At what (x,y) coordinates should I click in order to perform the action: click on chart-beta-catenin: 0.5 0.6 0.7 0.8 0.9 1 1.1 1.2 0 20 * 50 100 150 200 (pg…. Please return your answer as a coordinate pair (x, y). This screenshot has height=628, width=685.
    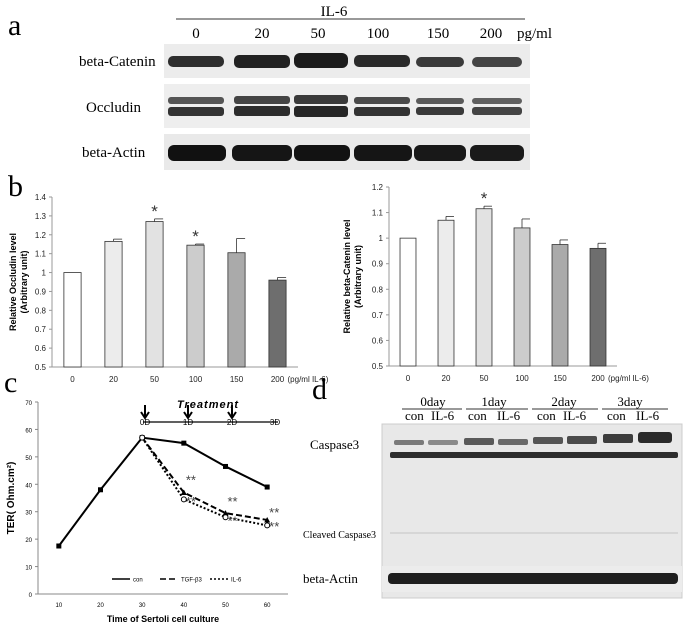
    Looking at the image, I should click on (495, 283).